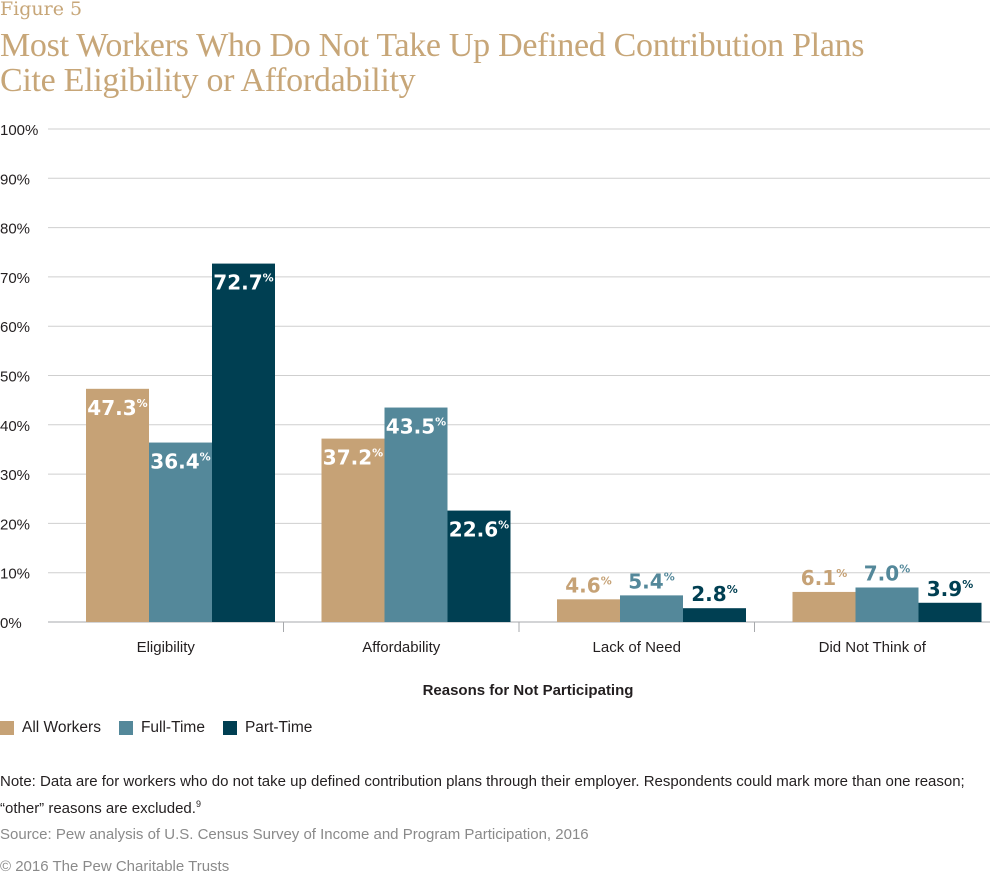 This screenshot has width=990, height=879. Describe the element at coordinates (15, 574) in the screenshot. I see `y-tick-label: 10%` at that location.